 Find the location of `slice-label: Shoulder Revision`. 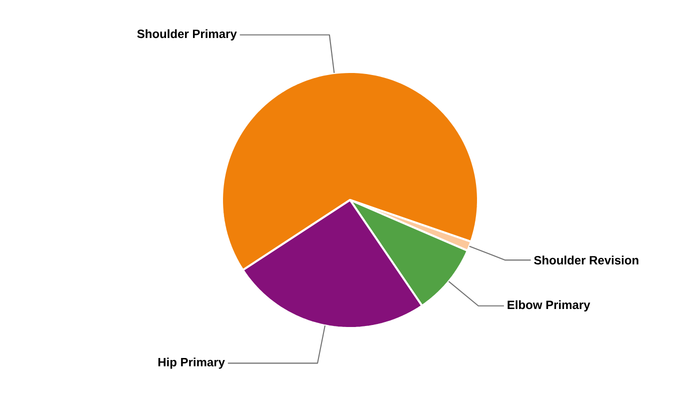

slice-label: Shoulder Revision is located at coordinates (586, 260).